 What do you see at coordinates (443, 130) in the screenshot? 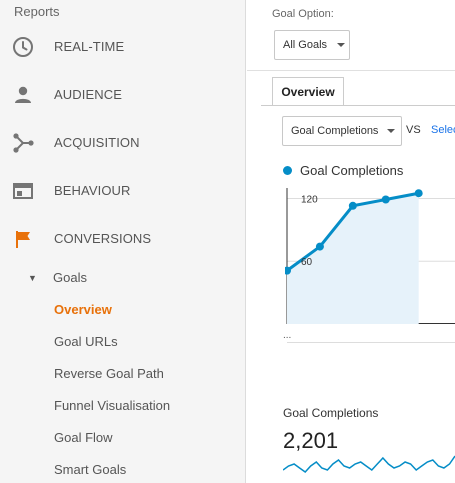
I see `select-metric-link: Selec` at bounding box center [443, 130].